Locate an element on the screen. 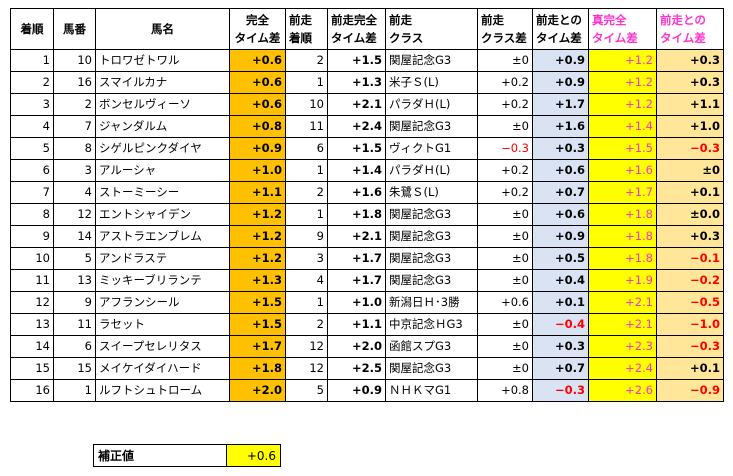 The height and width of the screenshot is (476, 733). header-prev-finish: 前走 着順 is located at coordinates (306, 29).